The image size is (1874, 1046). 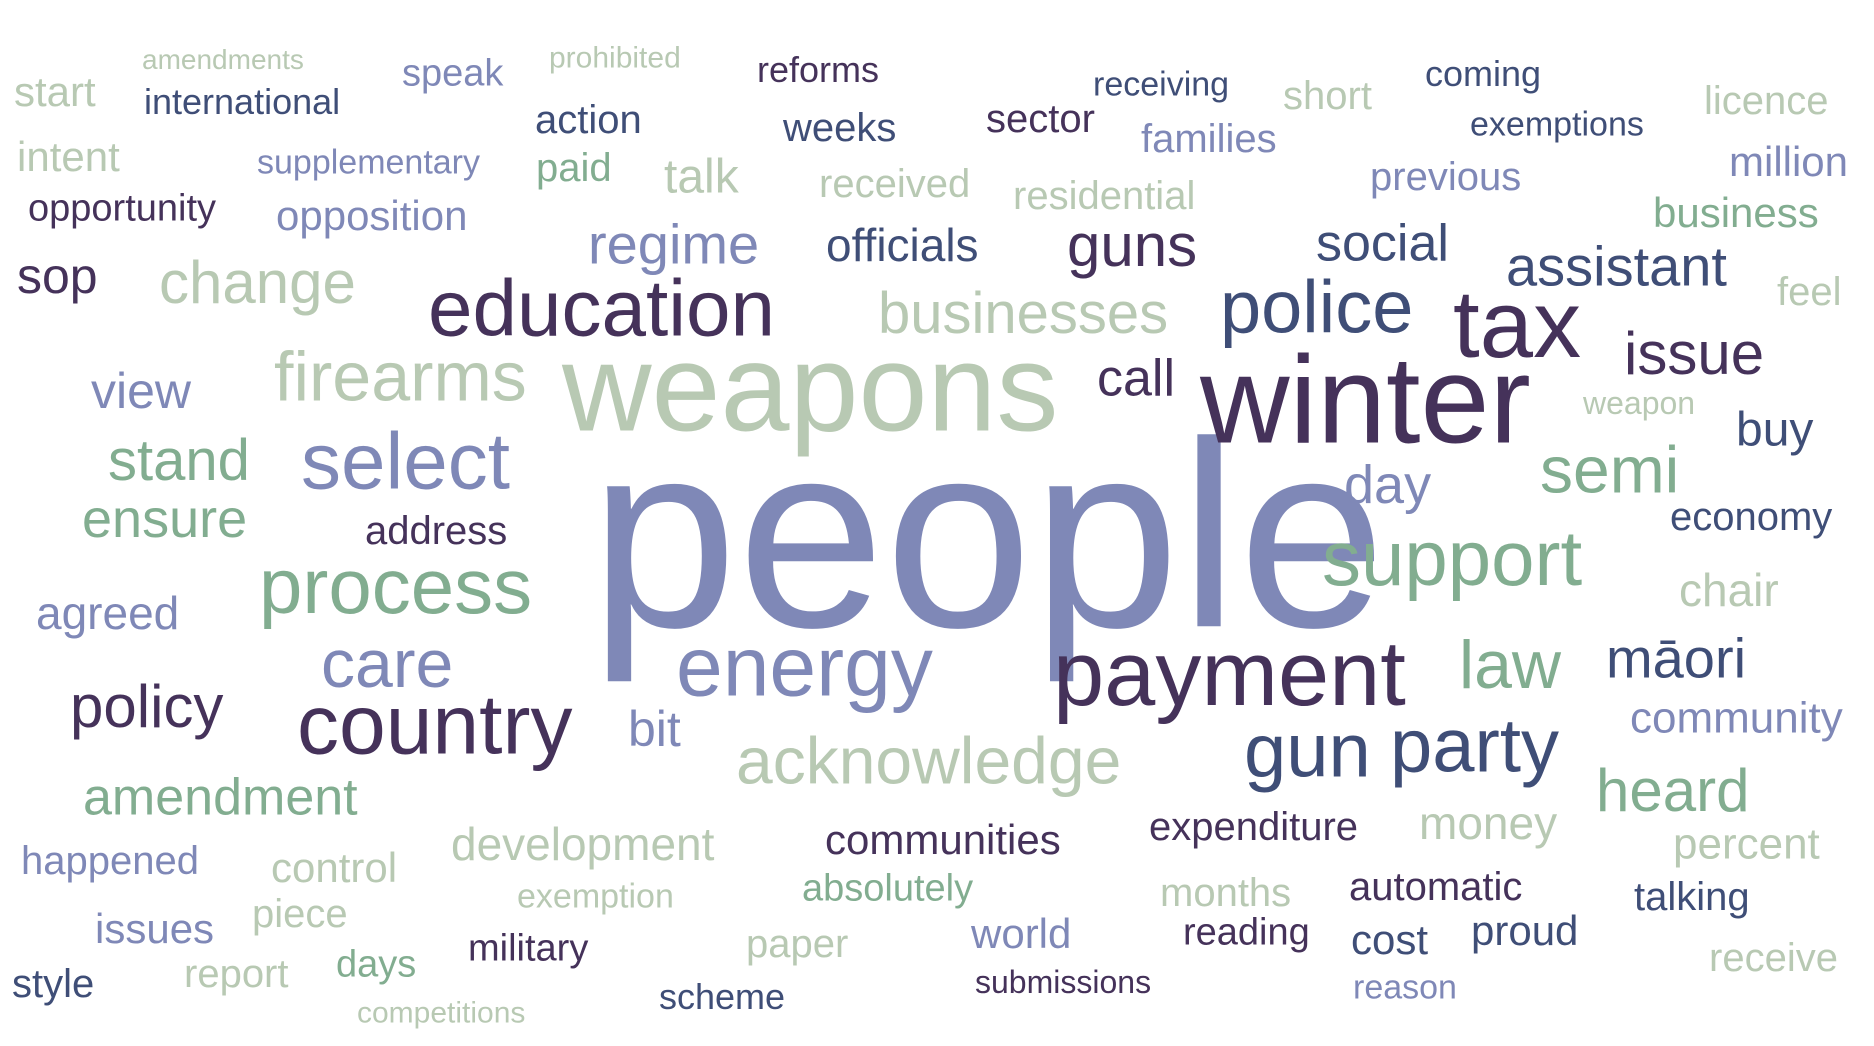 What do you see at coordinates (1736, 718) in the screenshot?
I see `word-community: community` at bounding box center [1736, 718].